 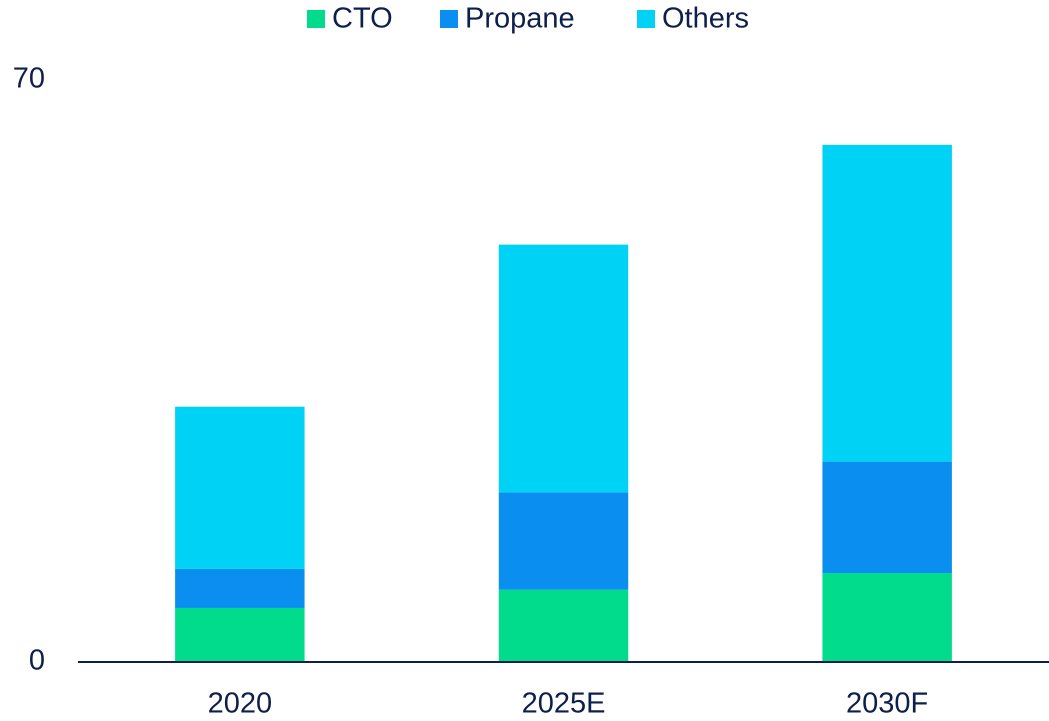 What do you see at coordinates (29, 79) in the screenshot?
I see `y-tick-label: 70` at bounding box center [29, 79].